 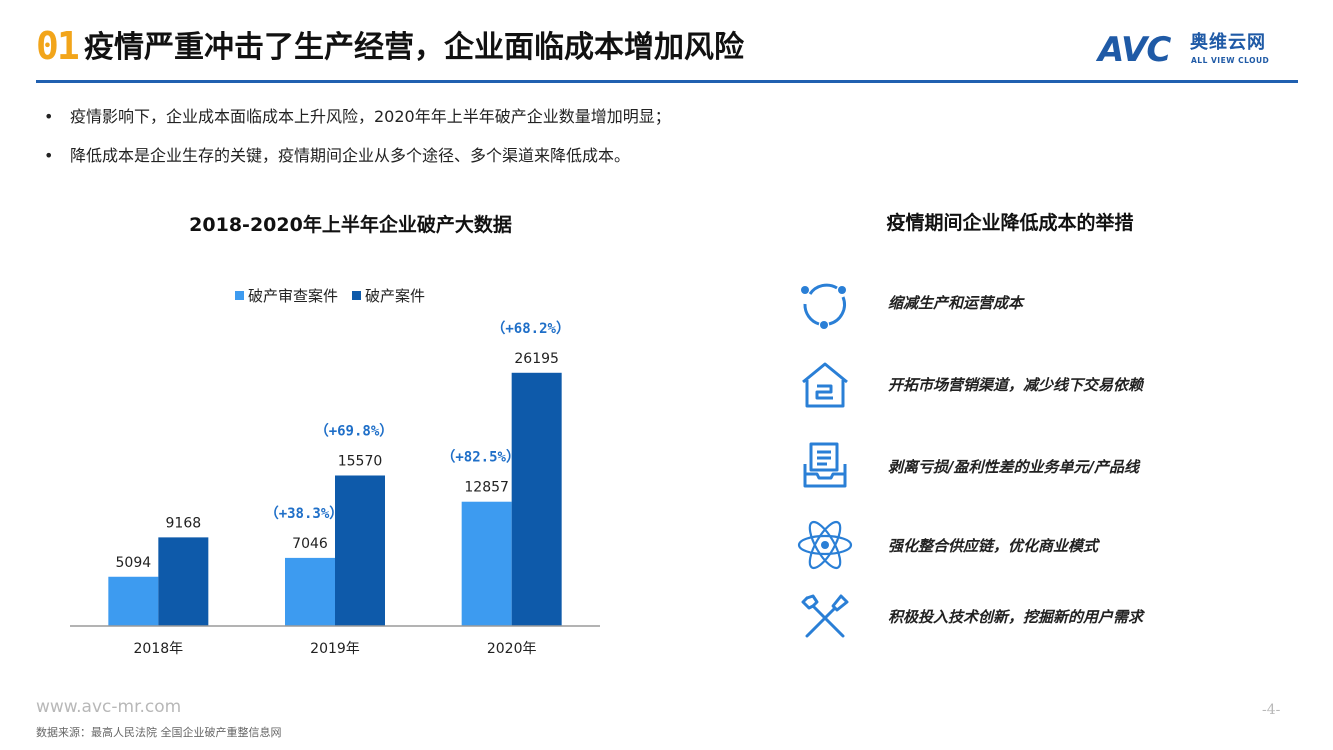 I want to click on measure-text: 剥离亏损/盈利性差的业务单元/产品线, so click(x=1013, y=467).